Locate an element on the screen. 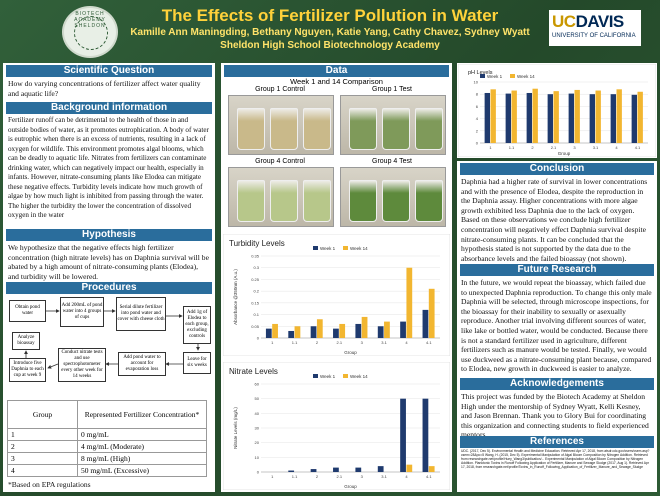 The height and width of the screenshot is (496, 660). y-tick-label: 50 is located at coordinates (257, 398).